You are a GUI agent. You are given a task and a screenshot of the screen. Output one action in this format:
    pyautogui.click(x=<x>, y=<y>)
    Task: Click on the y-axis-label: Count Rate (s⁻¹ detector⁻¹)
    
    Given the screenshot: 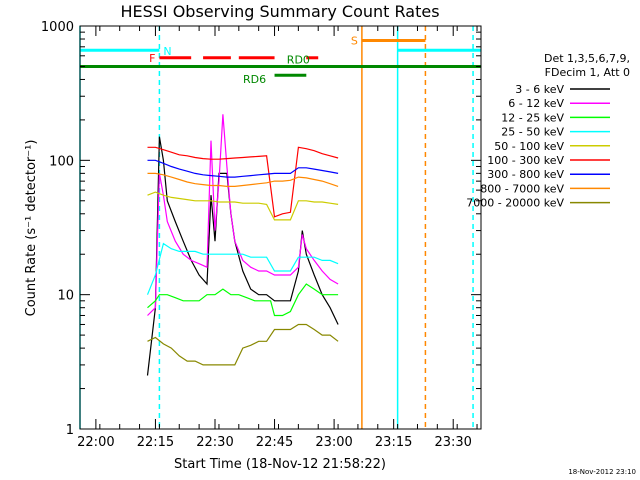 What is the action you would take?
    pyautogui.click(x=31, y=228)
    